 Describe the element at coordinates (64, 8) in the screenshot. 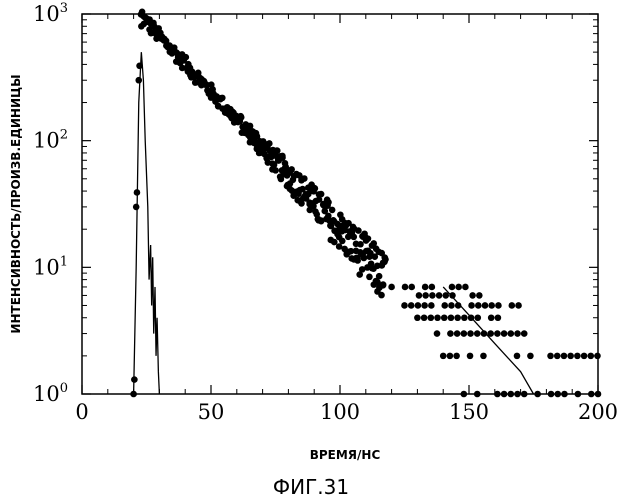

I see `y-tick-exponent: 3` at that location.